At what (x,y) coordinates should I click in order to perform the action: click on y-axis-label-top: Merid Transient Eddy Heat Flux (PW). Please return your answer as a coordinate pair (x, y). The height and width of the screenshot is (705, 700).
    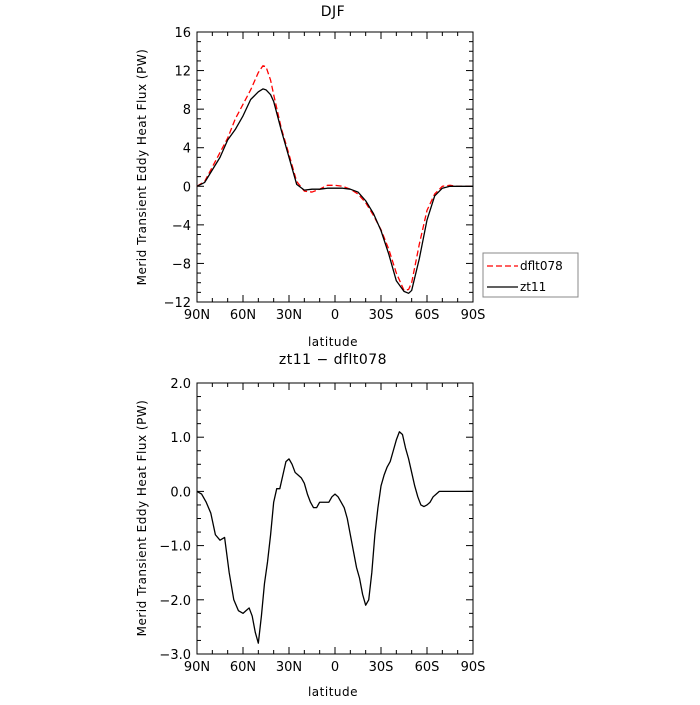
    Looking at the image, I should click on (142, 167).